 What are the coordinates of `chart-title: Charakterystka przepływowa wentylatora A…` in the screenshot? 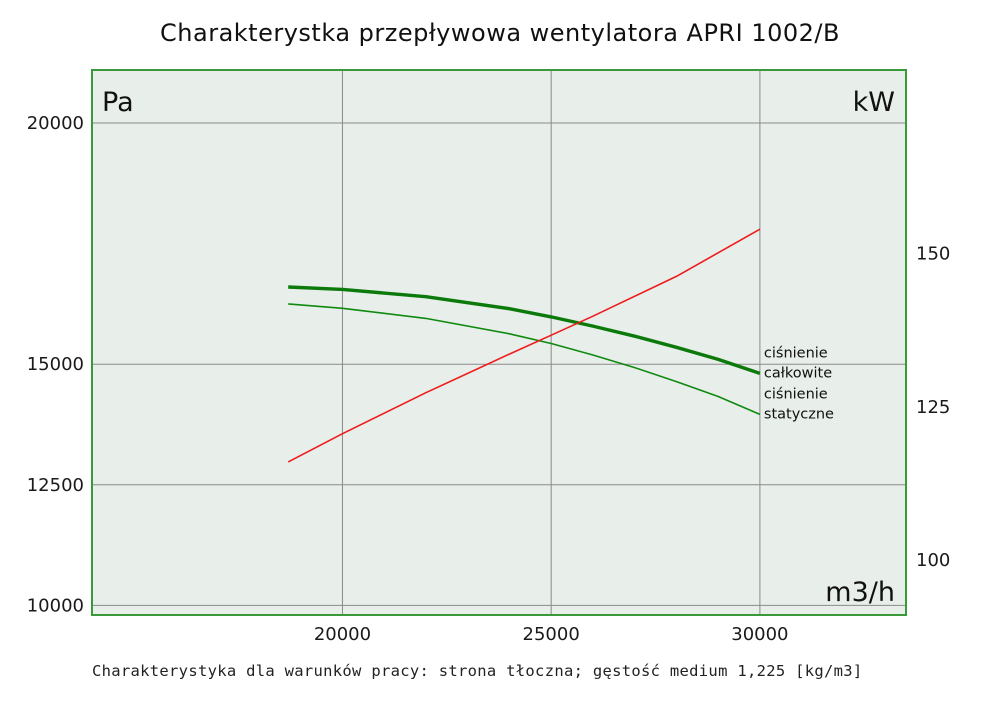 It's located at (500, 33).